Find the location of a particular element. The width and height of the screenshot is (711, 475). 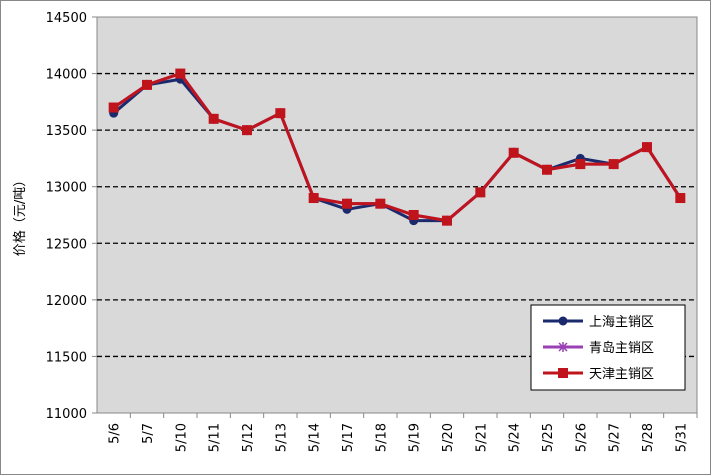

y-tick-label: 12500 is located at coordinates (66, 244).